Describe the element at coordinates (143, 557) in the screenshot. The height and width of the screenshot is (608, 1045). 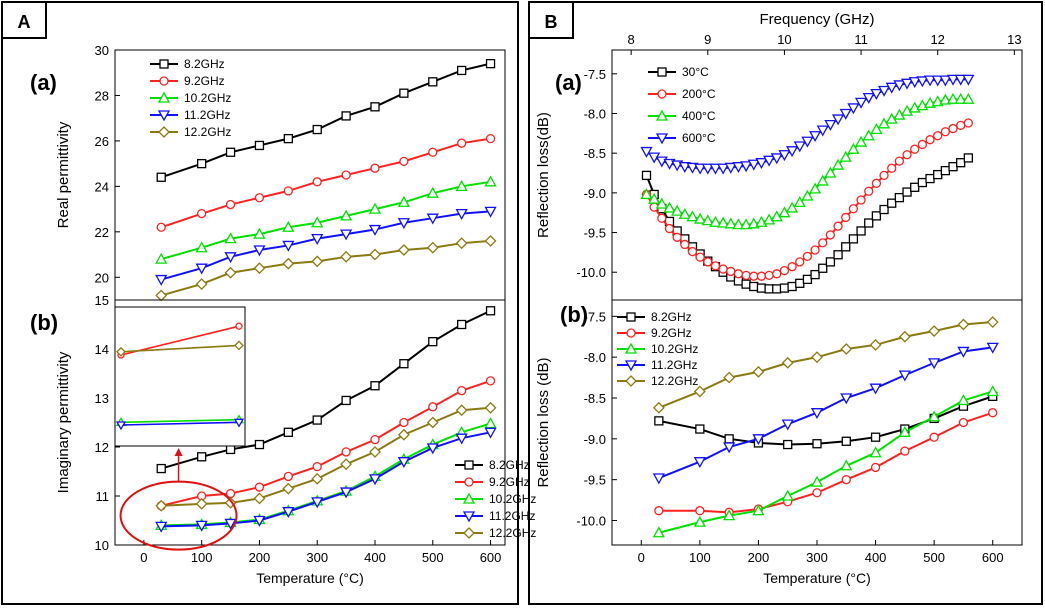
I see `x-tick-label: 0` at that location.